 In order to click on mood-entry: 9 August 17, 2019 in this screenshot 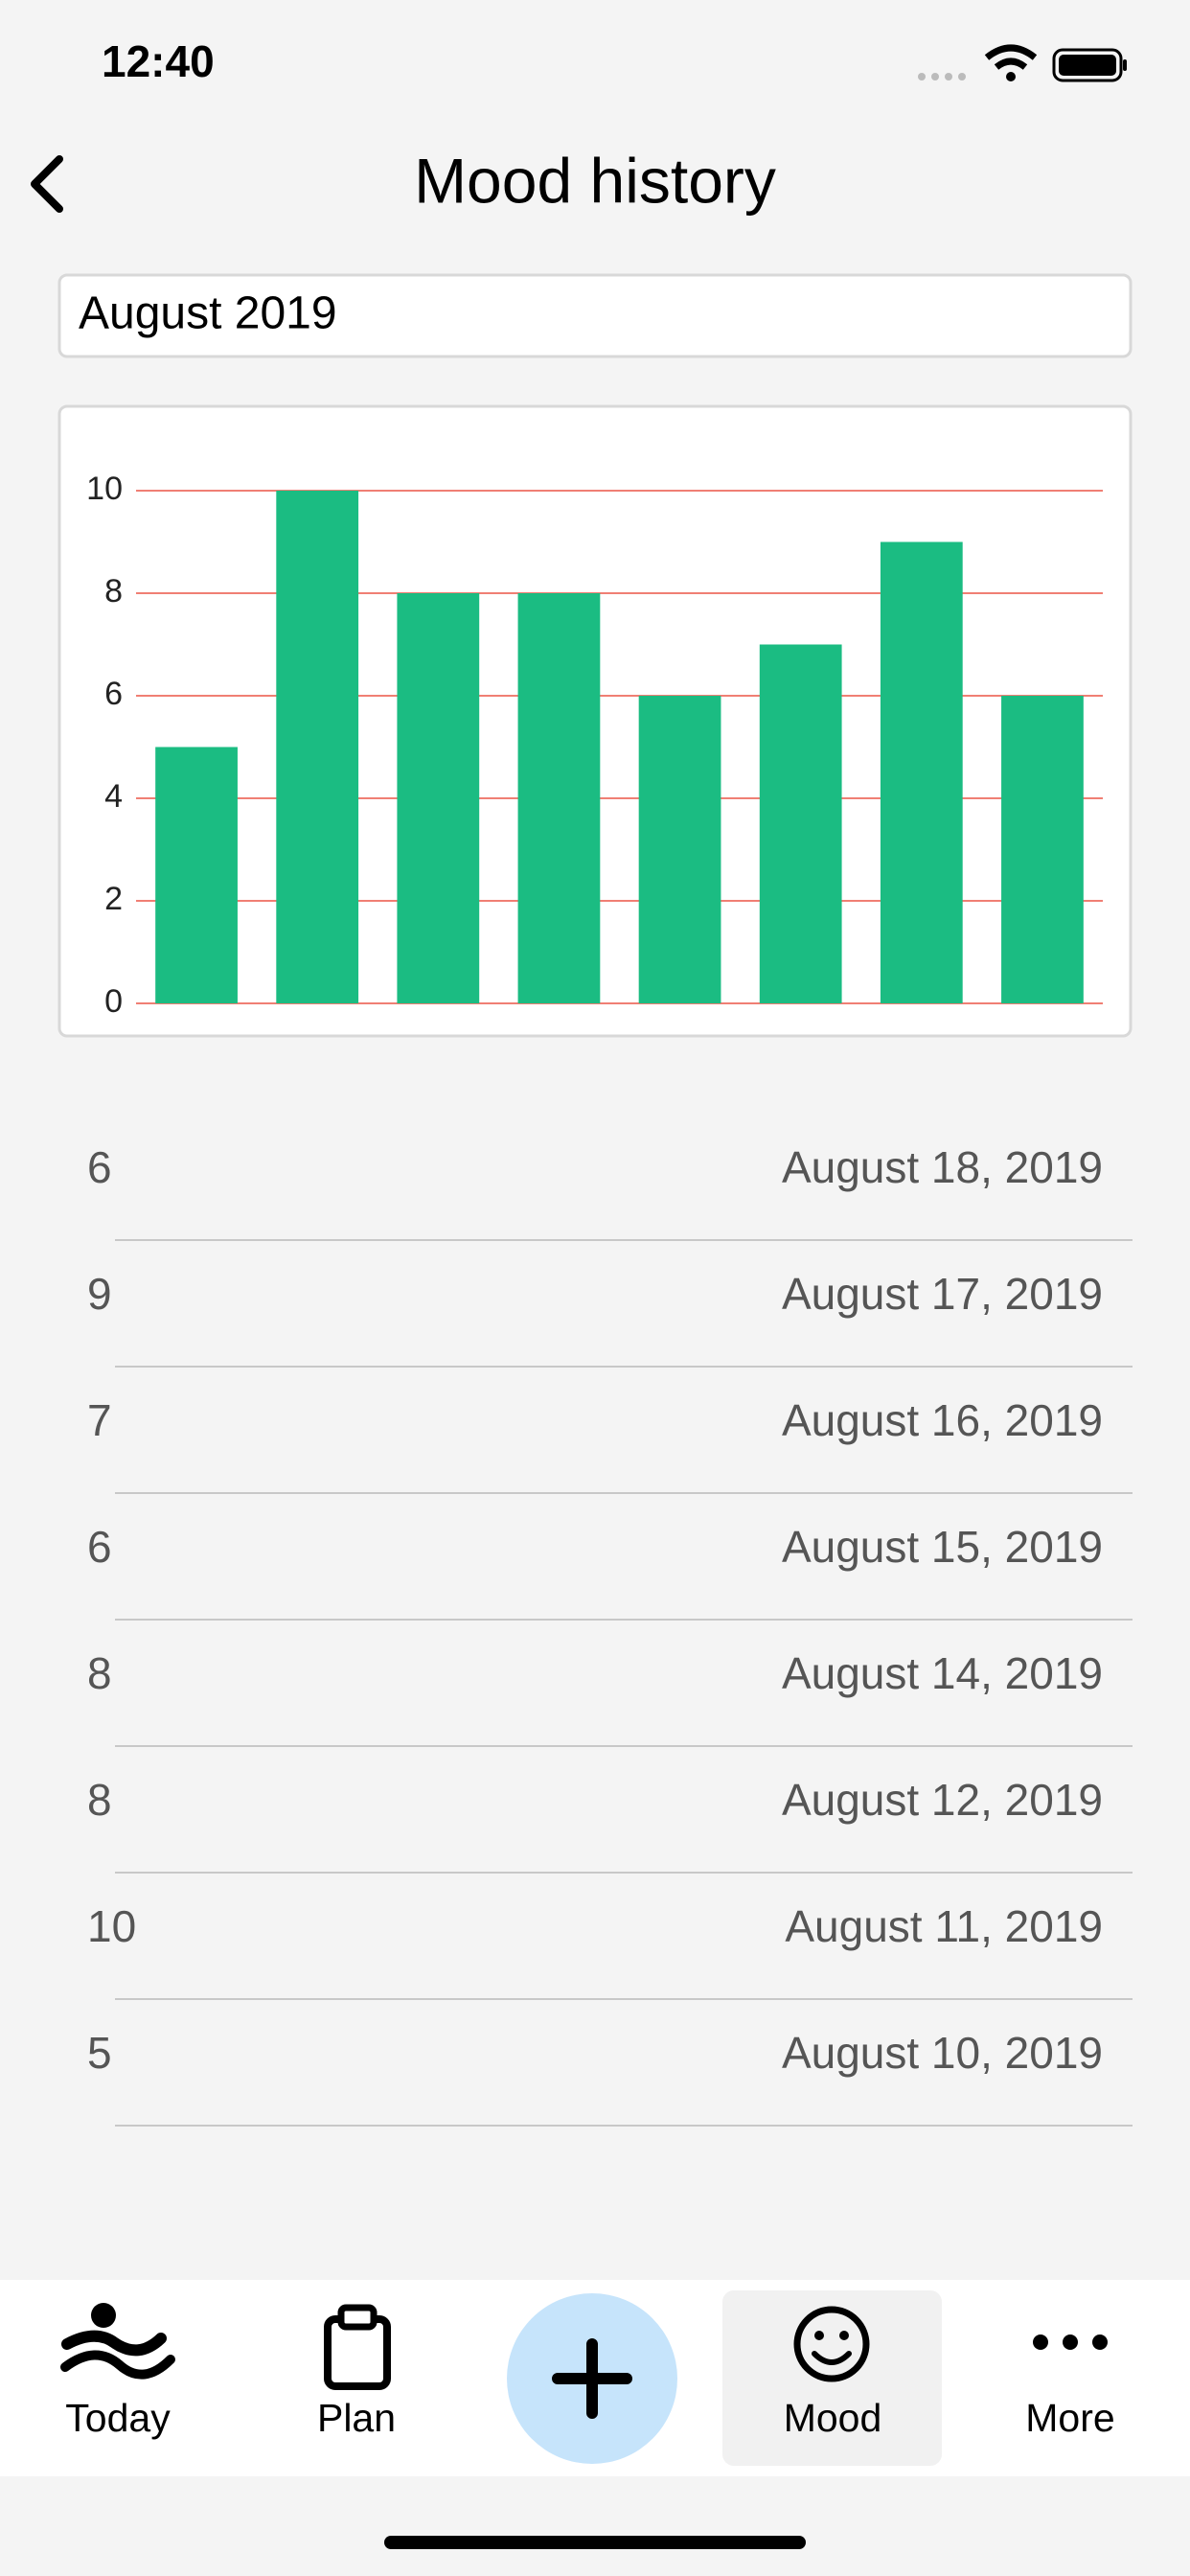, I will do `click(610, 1318)`.